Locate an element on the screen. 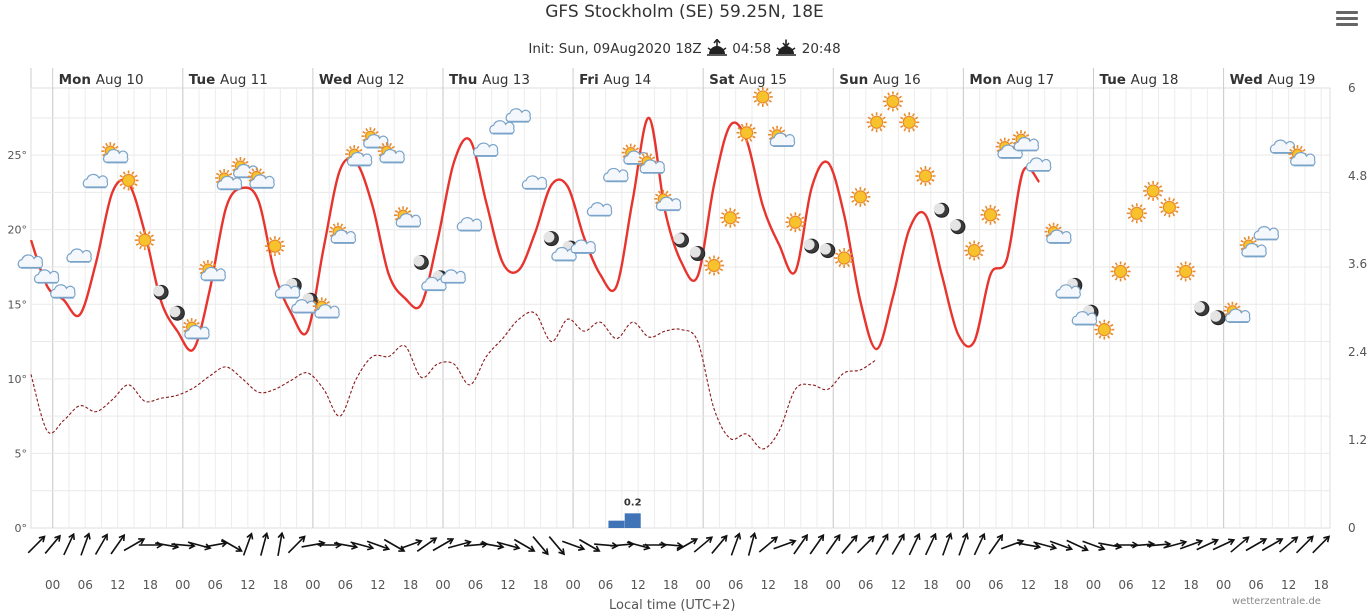 This screenshot has width=1369, height=613. moon-cloud-icon is located at coordinates (1085, 315).